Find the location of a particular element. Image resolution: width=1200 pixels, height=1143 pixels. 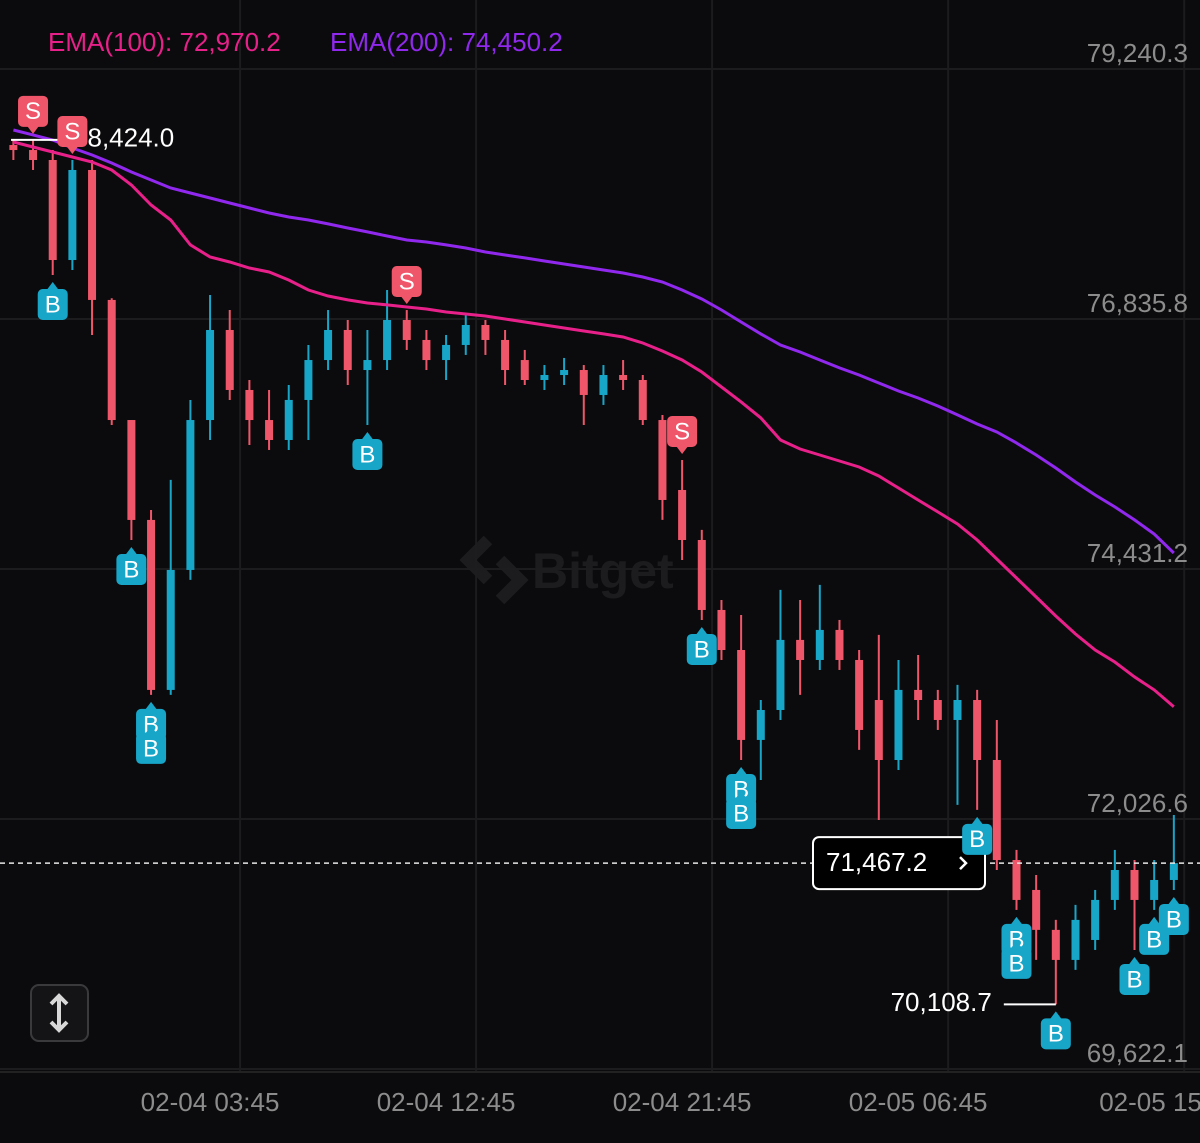

watermark-logo is located at coordinates (494, 570).